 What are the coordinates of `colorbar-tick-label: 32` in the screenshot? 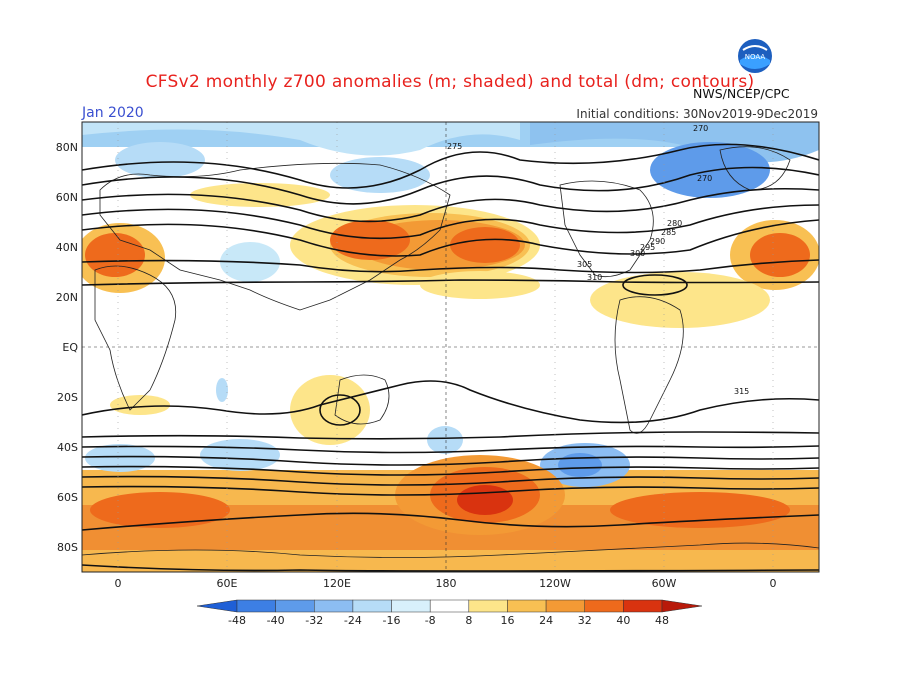 It's located at (584, 620).